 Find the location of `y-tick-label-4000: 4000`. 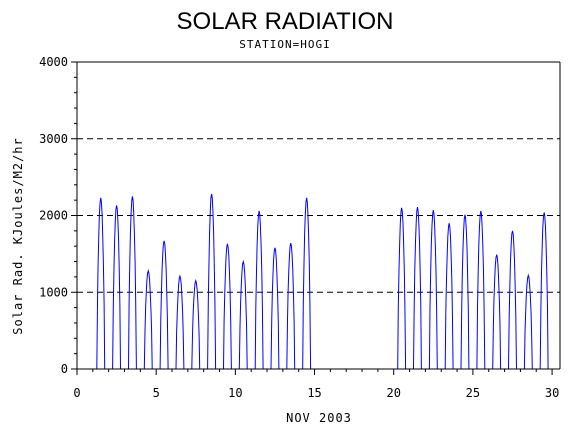

y-tick-label-4000: 4000 is located at coordinates (53, 62).